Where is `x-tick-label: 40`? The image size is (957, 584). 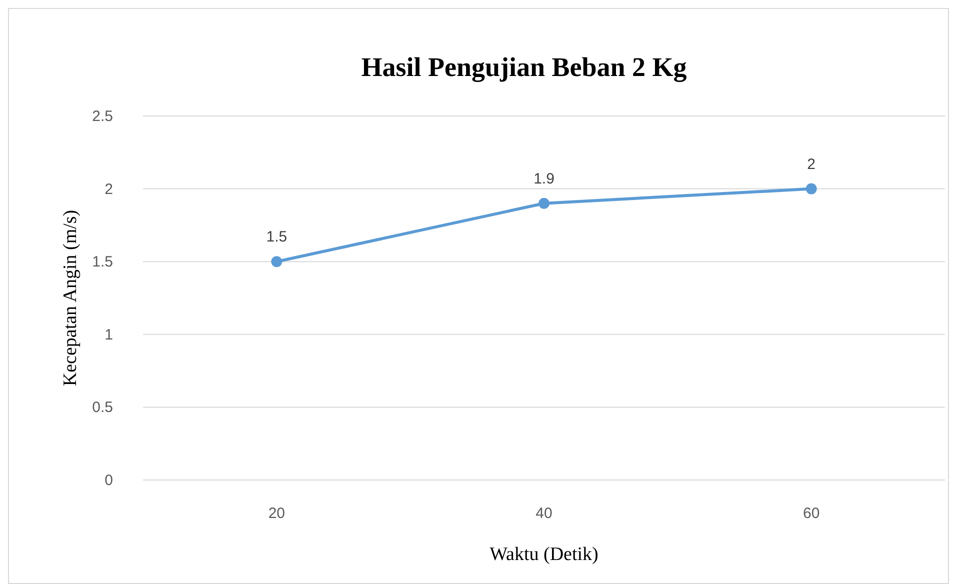
x-tick-label: 40 is located at coordinates (544, 513).